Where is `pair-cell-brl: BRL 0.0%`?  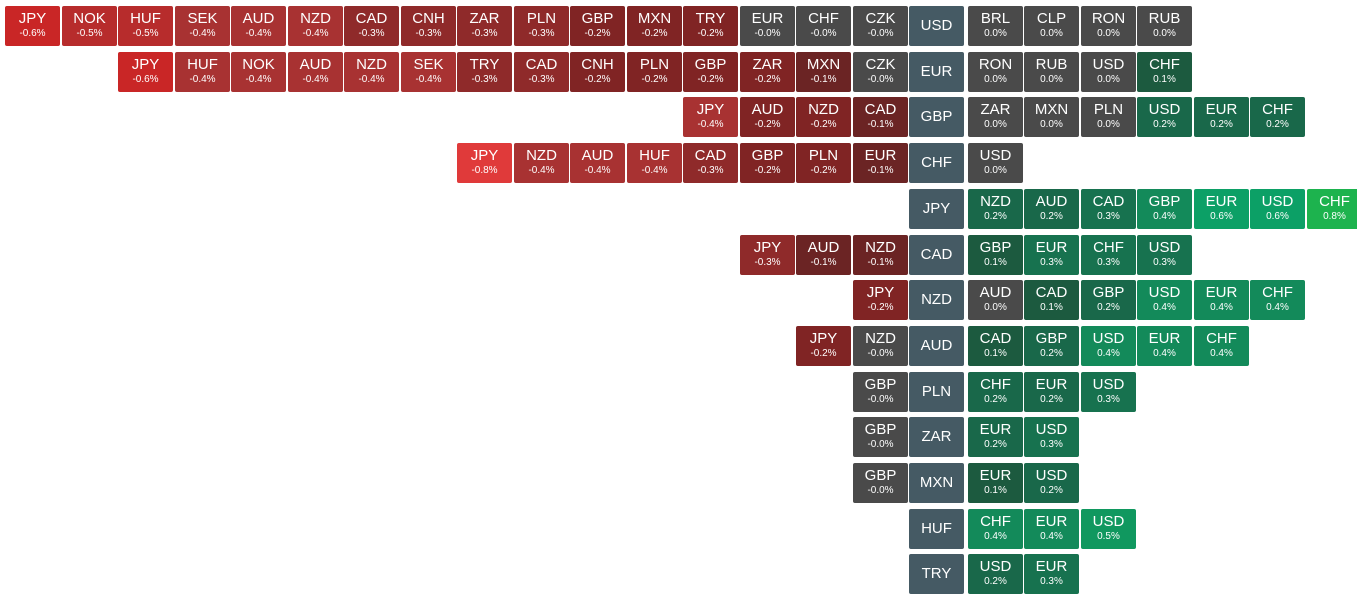
pair-cell-brl: BRL 0.0% is located at coordinates (995, 26).